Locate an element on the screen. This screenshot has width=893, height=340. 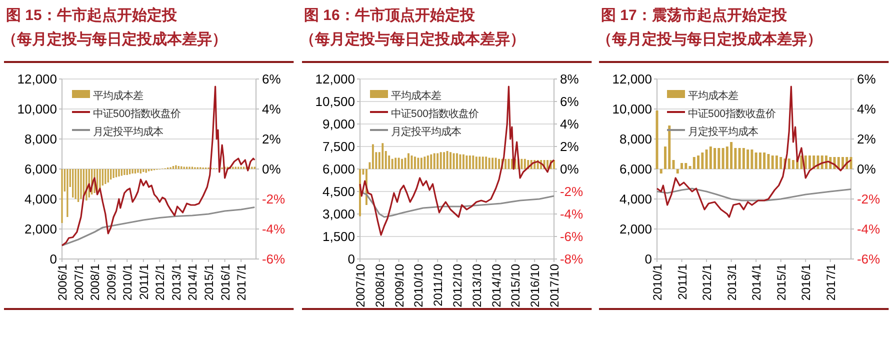
x-tick-label: 2013/10 is located at coordinates (477, 286).